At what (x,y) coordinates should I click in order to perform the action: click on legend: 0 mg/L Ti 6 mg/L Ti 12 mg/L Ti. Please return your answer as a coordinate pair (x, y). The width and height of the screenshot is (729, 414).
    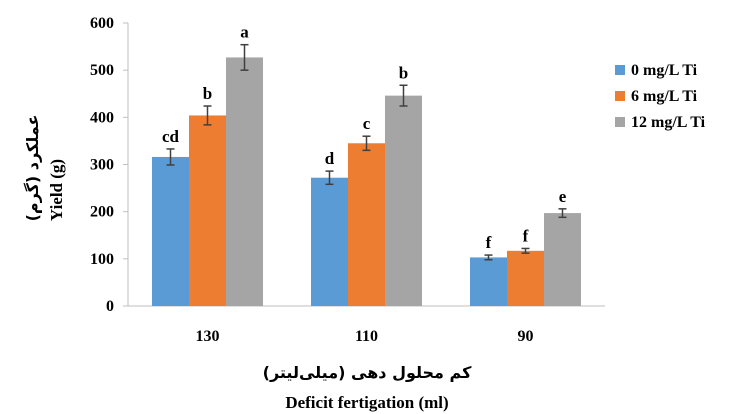
    Looking at the image, I should click on (660, 96).